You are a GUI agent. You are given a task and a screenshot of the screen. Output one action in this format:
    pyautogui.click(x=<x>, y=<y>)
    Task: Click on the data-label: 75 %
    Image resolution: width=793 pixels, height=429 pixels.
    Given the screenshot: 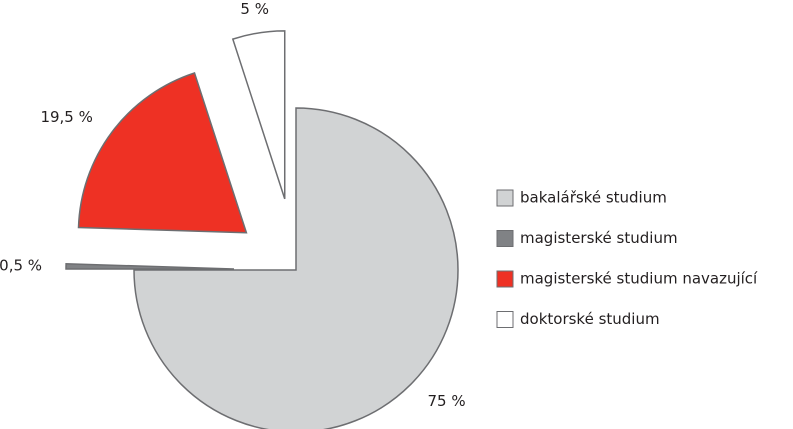 What is the action you would take?
    pyautogui.click(x=447, y=401)
    